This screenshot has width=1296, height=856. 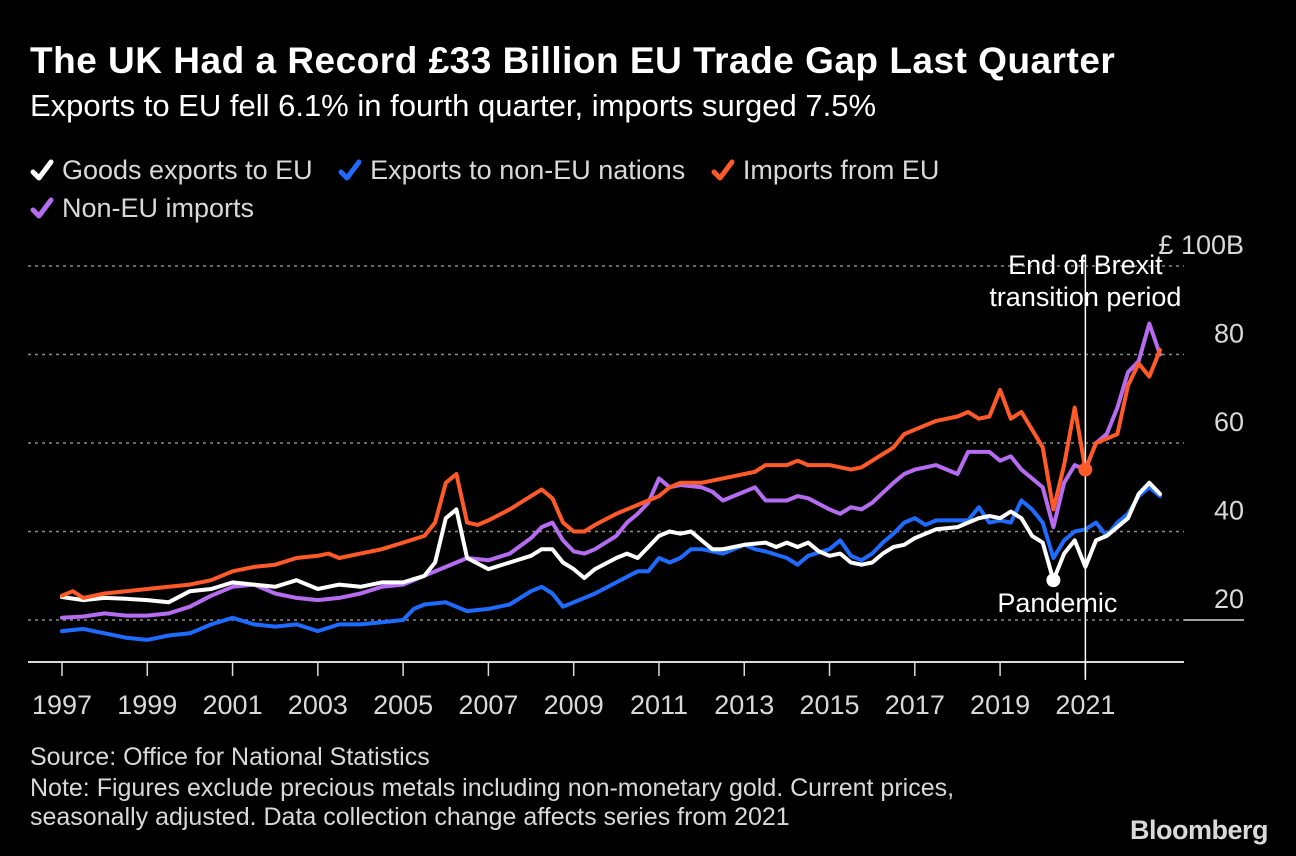 I want to click on x-tick-label: 2007, so click(x=488, y=705).